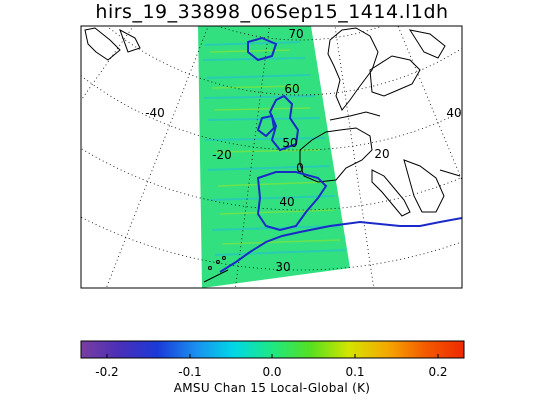 The width and height of the screenshot is (544, 408). What do you see at coordinates (222, 155) in the screenshot?
I see `lon-label-minus20: -20` at bounding box center [222, 155].